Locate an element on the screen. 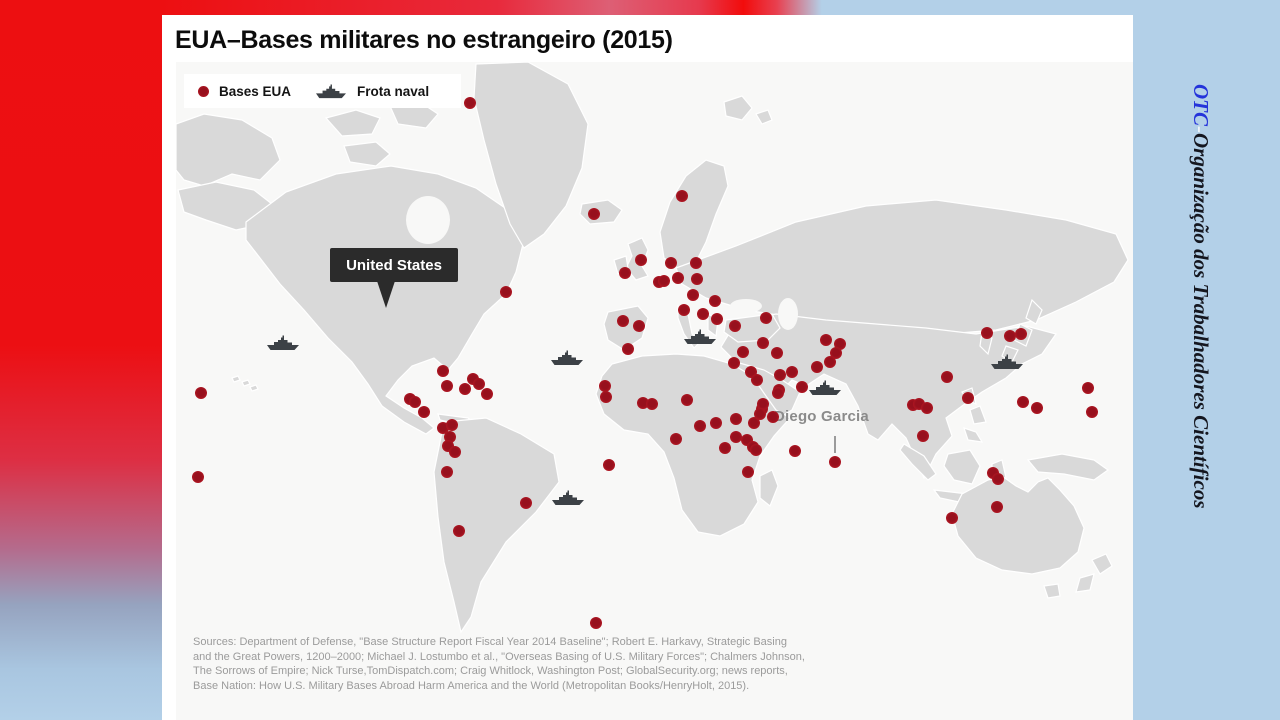  united-states-callout-pointer is located at coordinates (386, 294).